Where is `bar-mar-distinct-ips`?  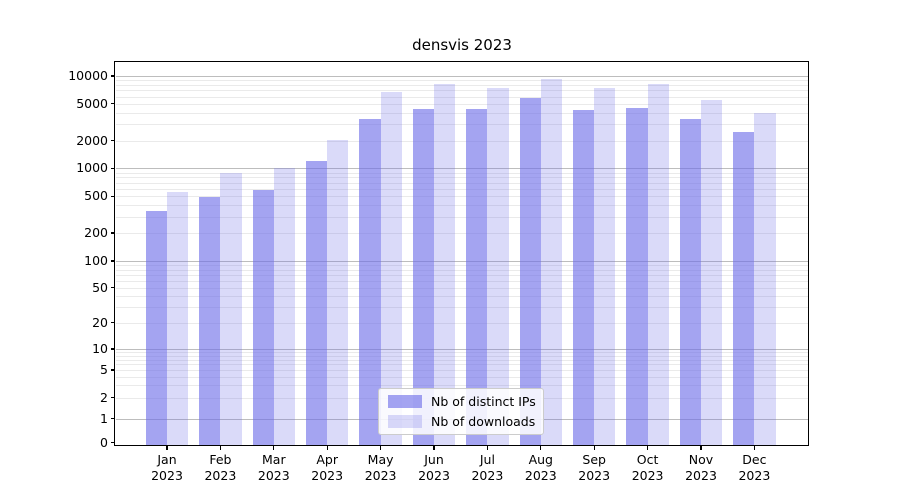
bar-mar-distinct-ips is located at coordinates (263, 317).